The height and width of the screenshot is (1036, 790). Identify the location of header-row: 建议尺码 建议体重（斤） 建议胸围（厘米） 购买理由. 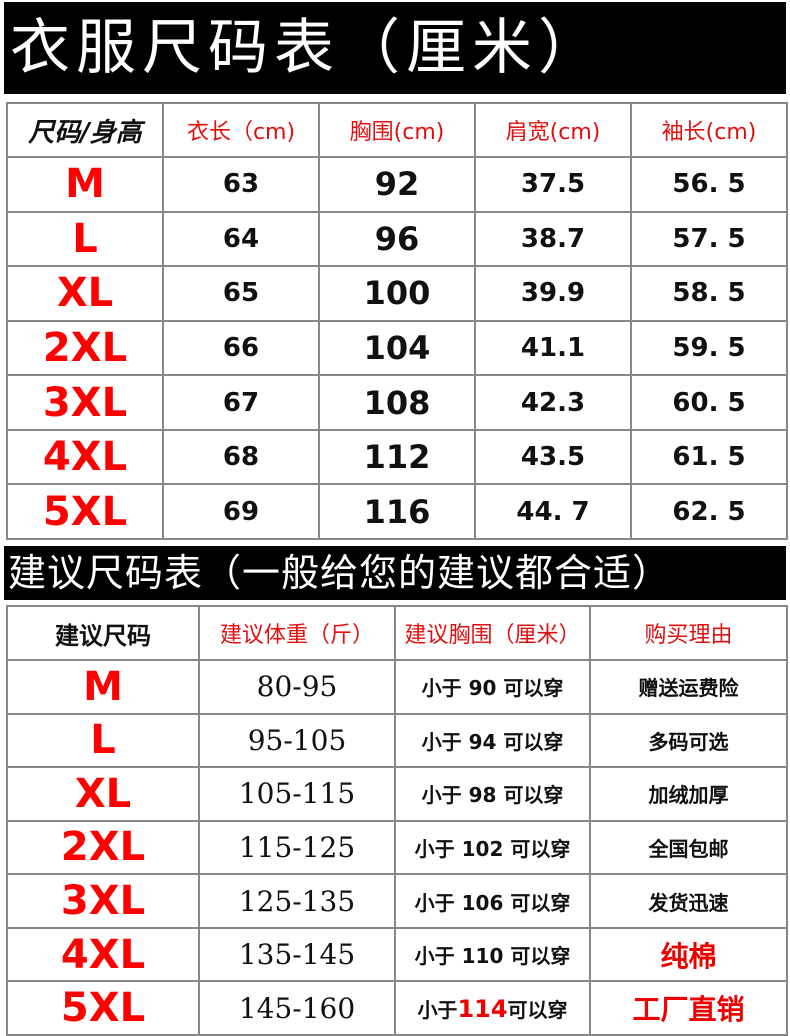
(397, 633).